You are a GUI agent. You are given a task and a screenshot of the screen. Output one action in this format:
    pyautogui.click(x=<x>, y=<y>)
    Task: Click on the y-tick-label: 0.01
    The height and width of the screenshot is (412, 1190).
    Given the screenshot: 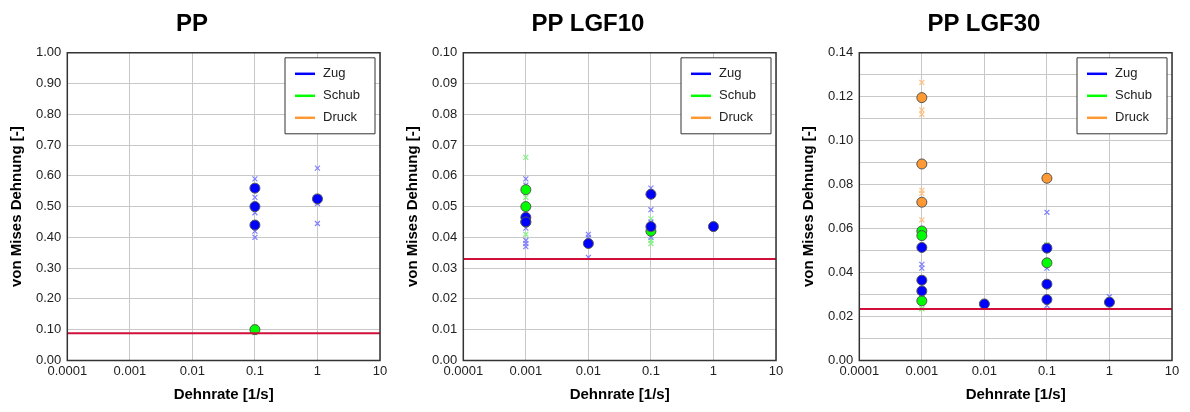 What is the action you would take?
    pyautogui.click(x=444, y=329)
    